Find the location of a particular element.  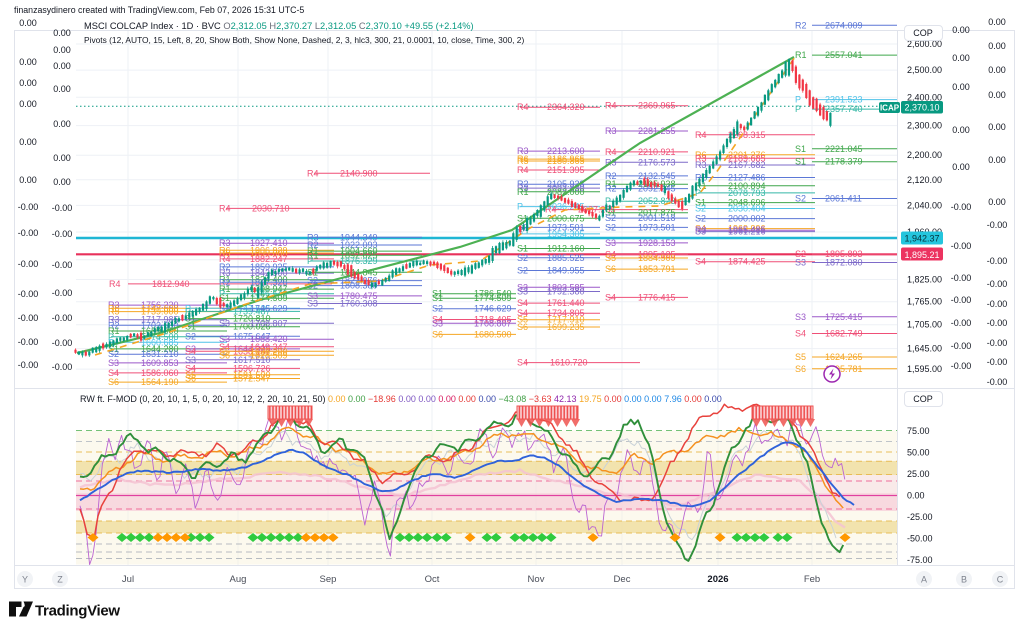

svg-text: -75.00 is located at coordinates (920, 560).